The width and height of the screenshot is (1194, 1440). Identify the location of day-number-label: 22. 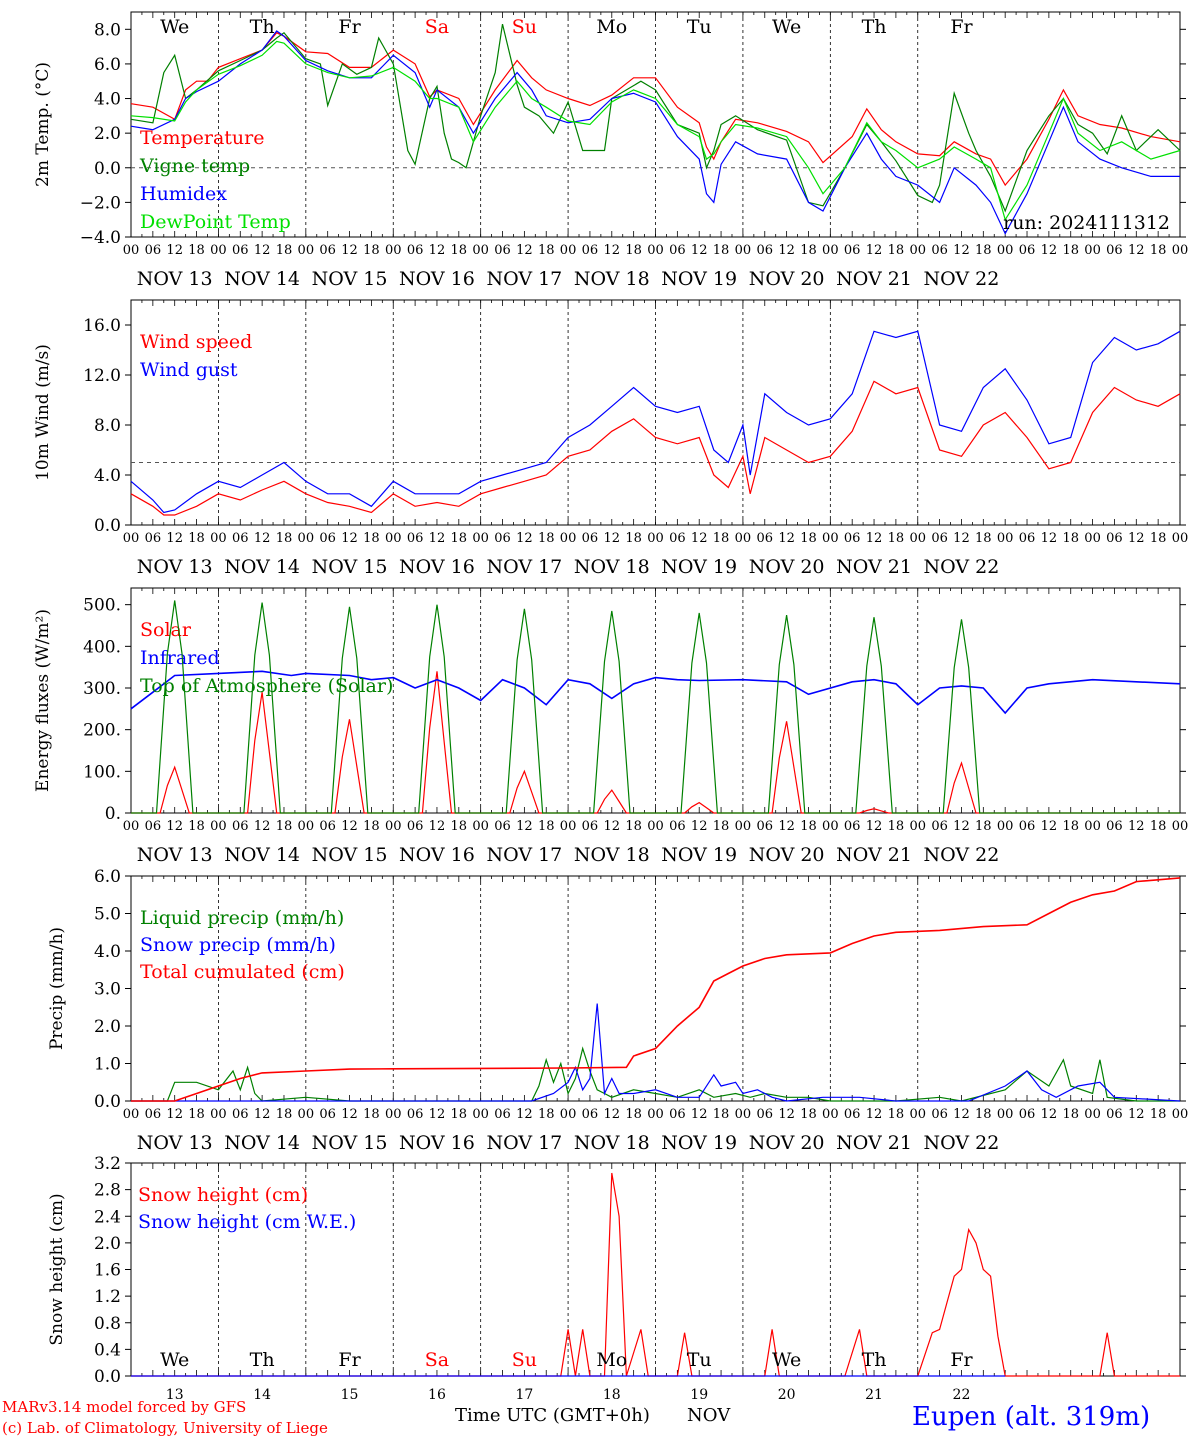
(962, 1395).